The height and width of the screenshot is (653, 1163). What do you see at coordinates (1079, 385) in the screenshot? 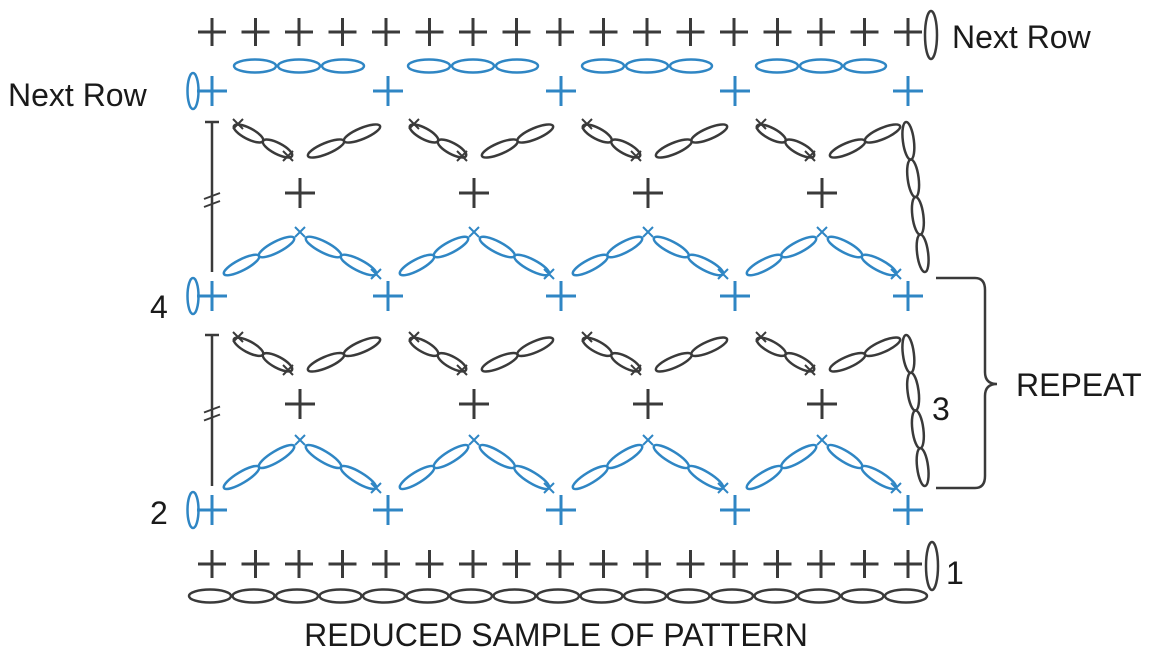
I see `repeat-label: REPEAT` at bounding box center [1079, 385].